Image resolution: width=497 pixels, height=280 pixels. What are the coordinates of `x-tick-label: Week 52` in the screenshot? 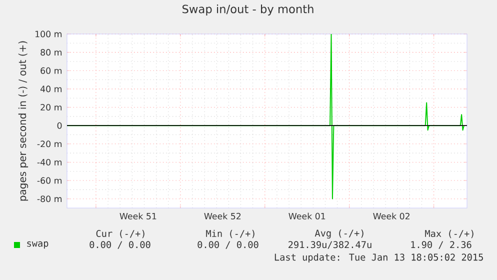 It's located at (222, 216).